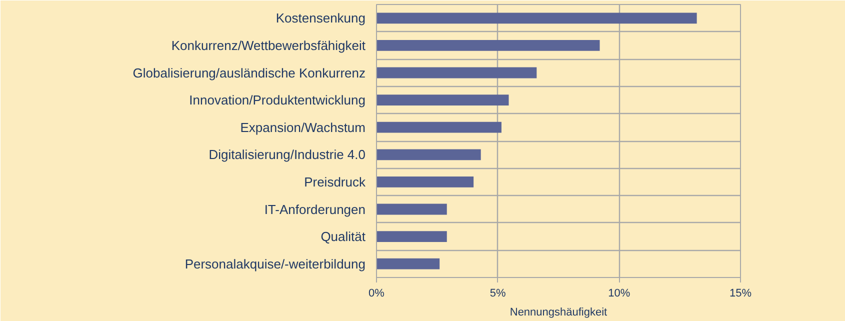  What do you see at coordinates (277, 100) in the screenshot?
I see `y-tick-label: Innovation/Produktentwicklung` at bounding box center [277, 100].